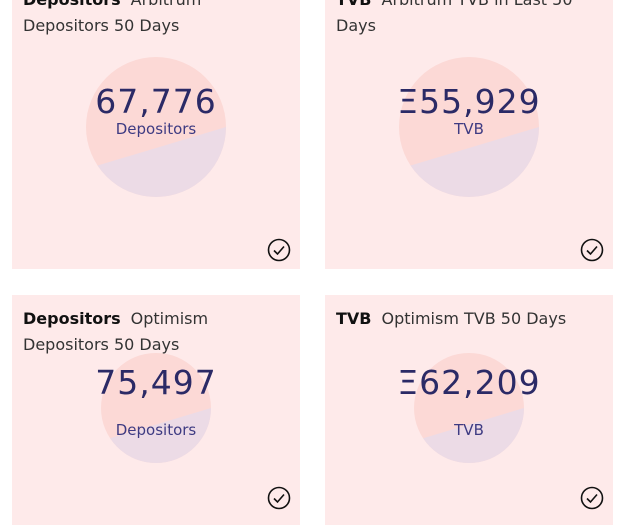 The height and width of the screenshot is (525, 628). I want to click on card-header: DepositorsArbitrum Depositors 50 Days, so click(156, 19).